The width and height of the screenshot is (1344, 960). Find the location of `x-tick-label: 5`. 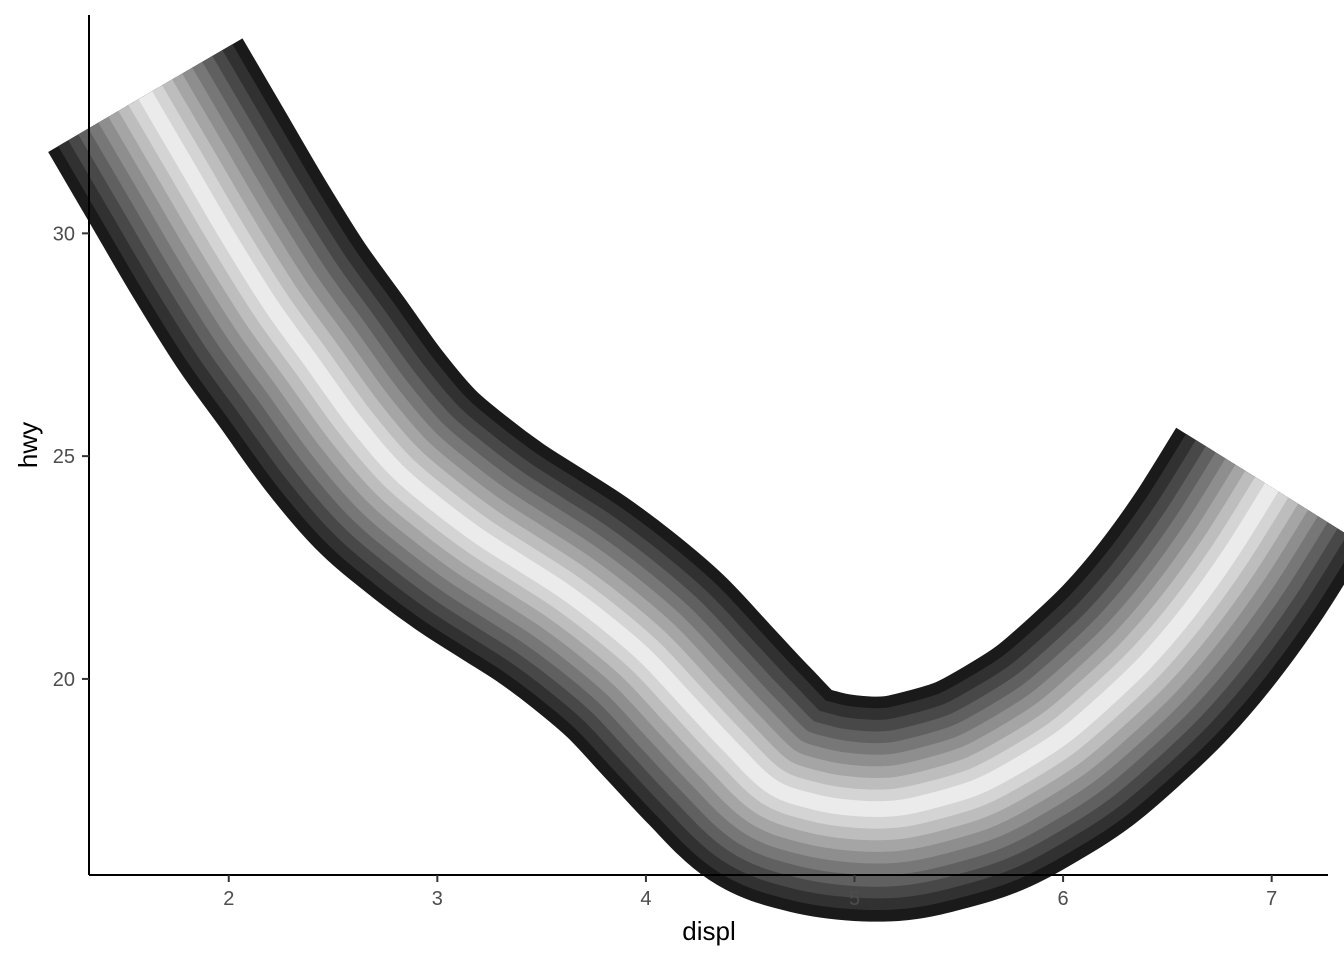

x-tick-label: 5 is located at coordinates (854, 899).